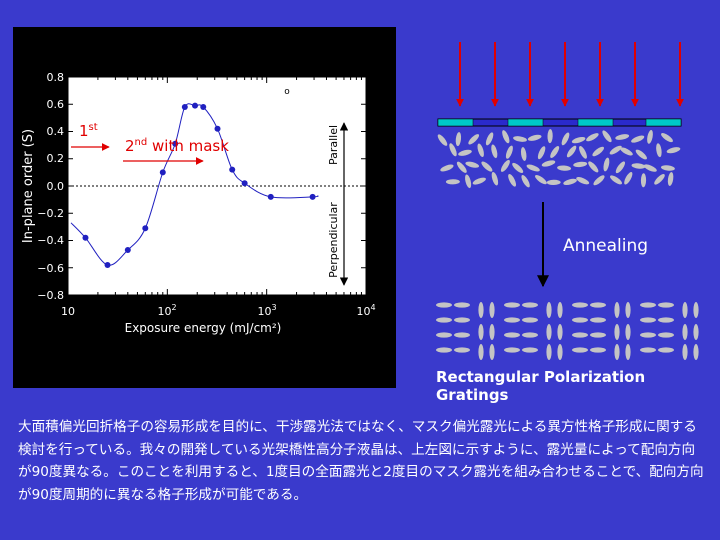 The width and height of the screenshot is (720, 540). Describe the element at coordinates (88, 131) in the screenshot. I see `first-exposure-label: 1st` at that location.